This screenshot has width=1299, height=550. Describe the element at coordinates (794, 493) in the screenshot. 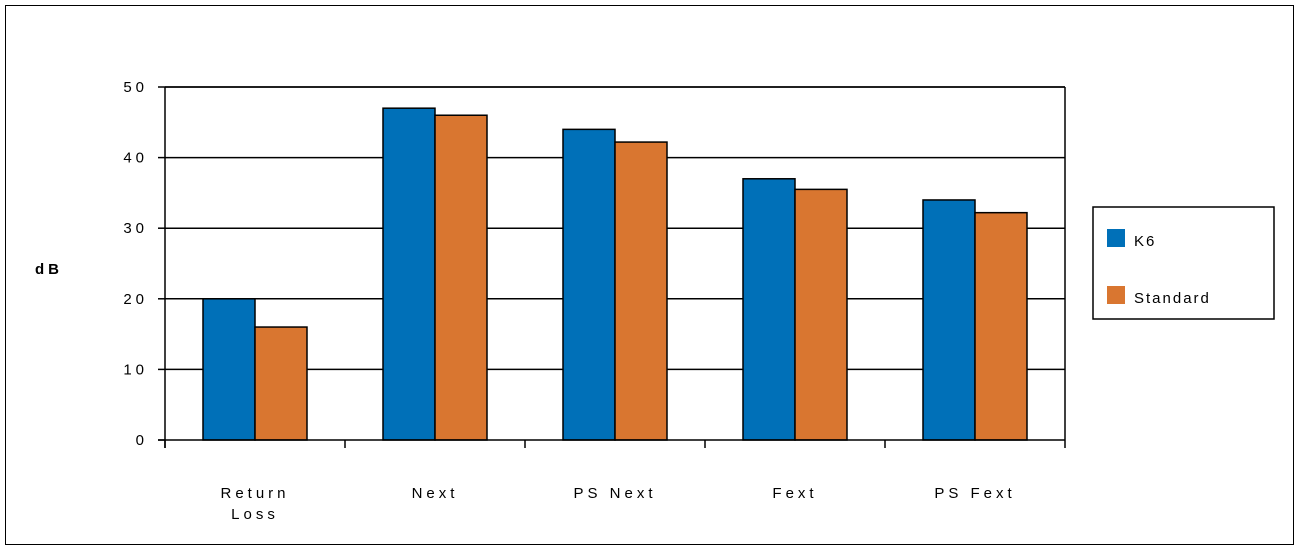

I see `x-tick-label: Fext` at that location.